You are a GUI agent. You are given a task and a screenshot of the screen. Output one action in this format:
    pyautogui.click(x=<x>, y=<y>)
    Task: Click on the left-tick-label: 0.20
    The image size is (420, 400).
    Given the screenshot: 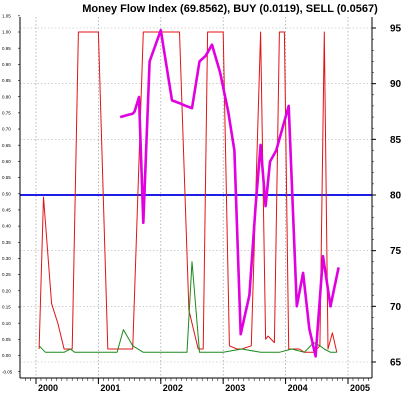 What is the action you would take?
    pyautogui.click(x=6, y=290)
    